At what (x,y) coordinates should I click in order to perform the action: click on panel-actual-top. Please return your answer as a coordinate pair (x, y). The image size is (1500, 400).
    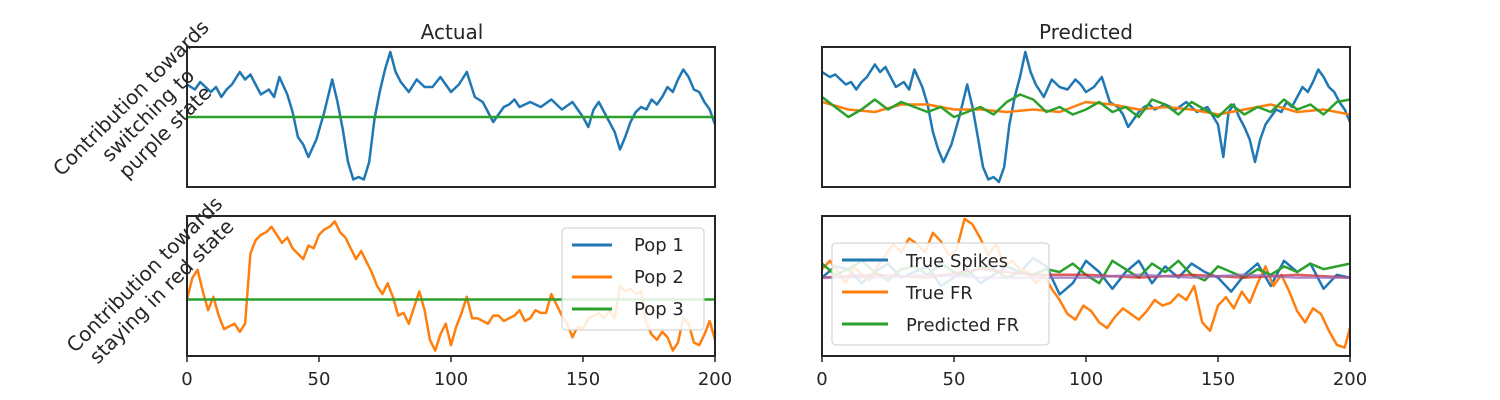
    Looking at the image, I should click on (451, 117).